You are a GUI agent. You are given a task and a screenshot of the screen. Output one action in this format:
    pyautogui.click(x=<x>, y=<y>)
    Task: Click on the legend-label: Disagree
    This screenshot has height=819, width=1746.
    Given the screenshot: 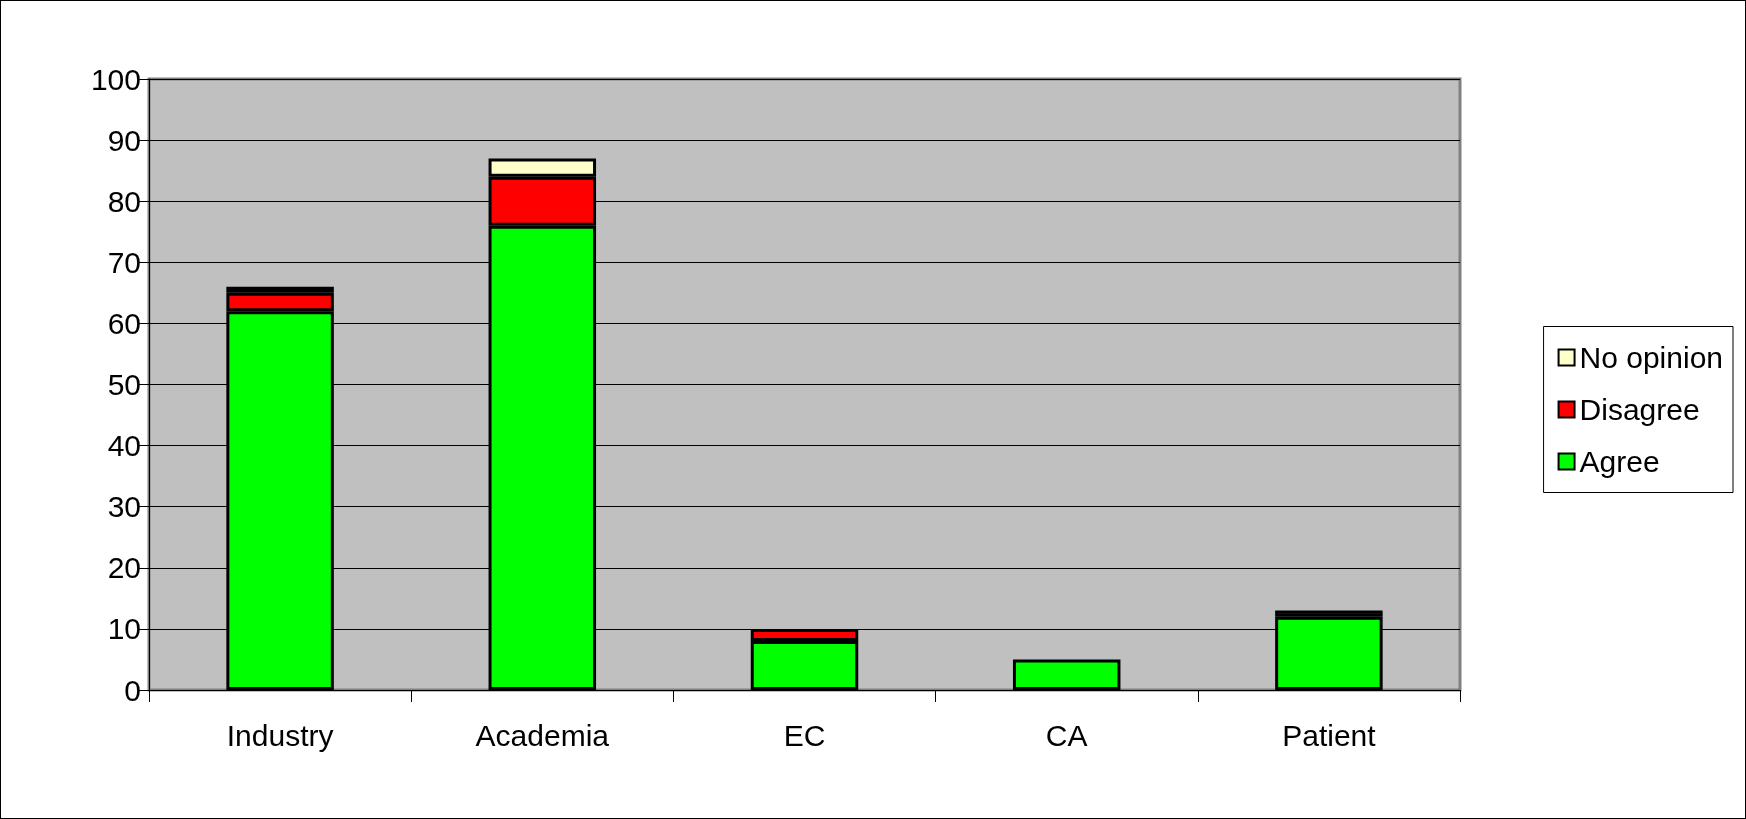 What is the action you would take?
    pyautogui.click(x=1639, y=409)
    